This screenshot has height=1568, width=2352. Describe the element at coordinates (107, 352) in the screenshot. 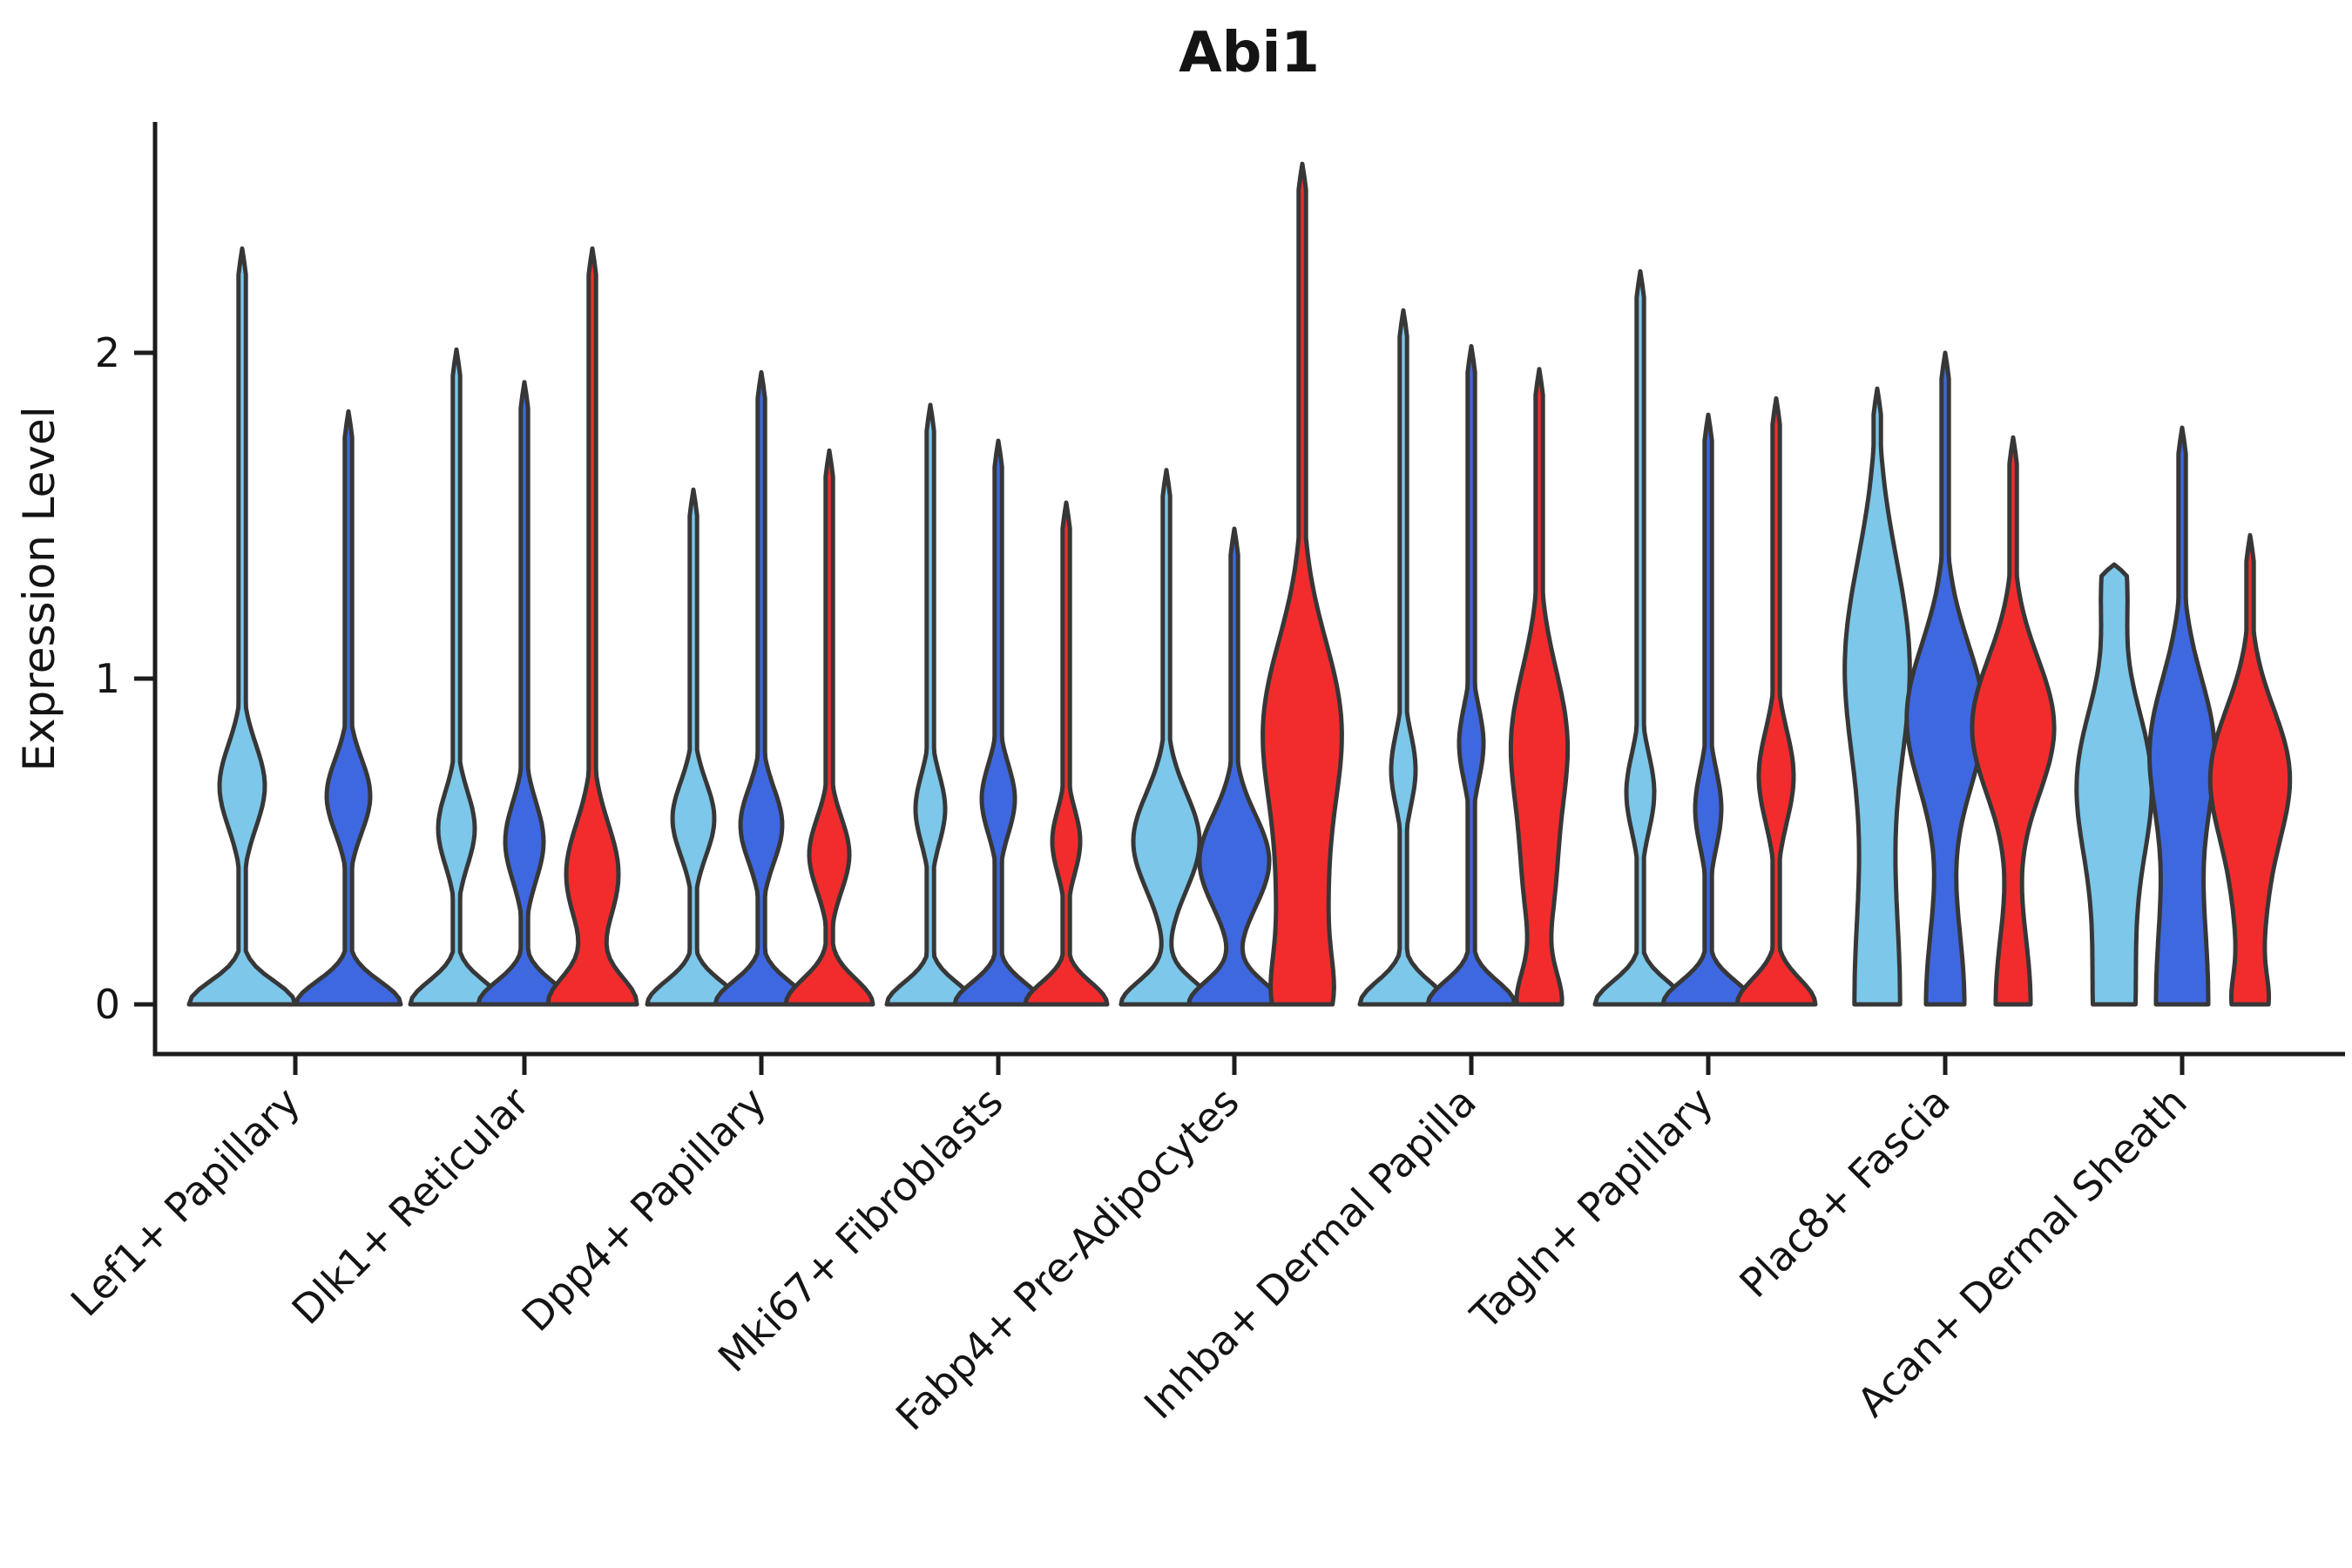

I see `y-tick-label-2: 2` at that location.